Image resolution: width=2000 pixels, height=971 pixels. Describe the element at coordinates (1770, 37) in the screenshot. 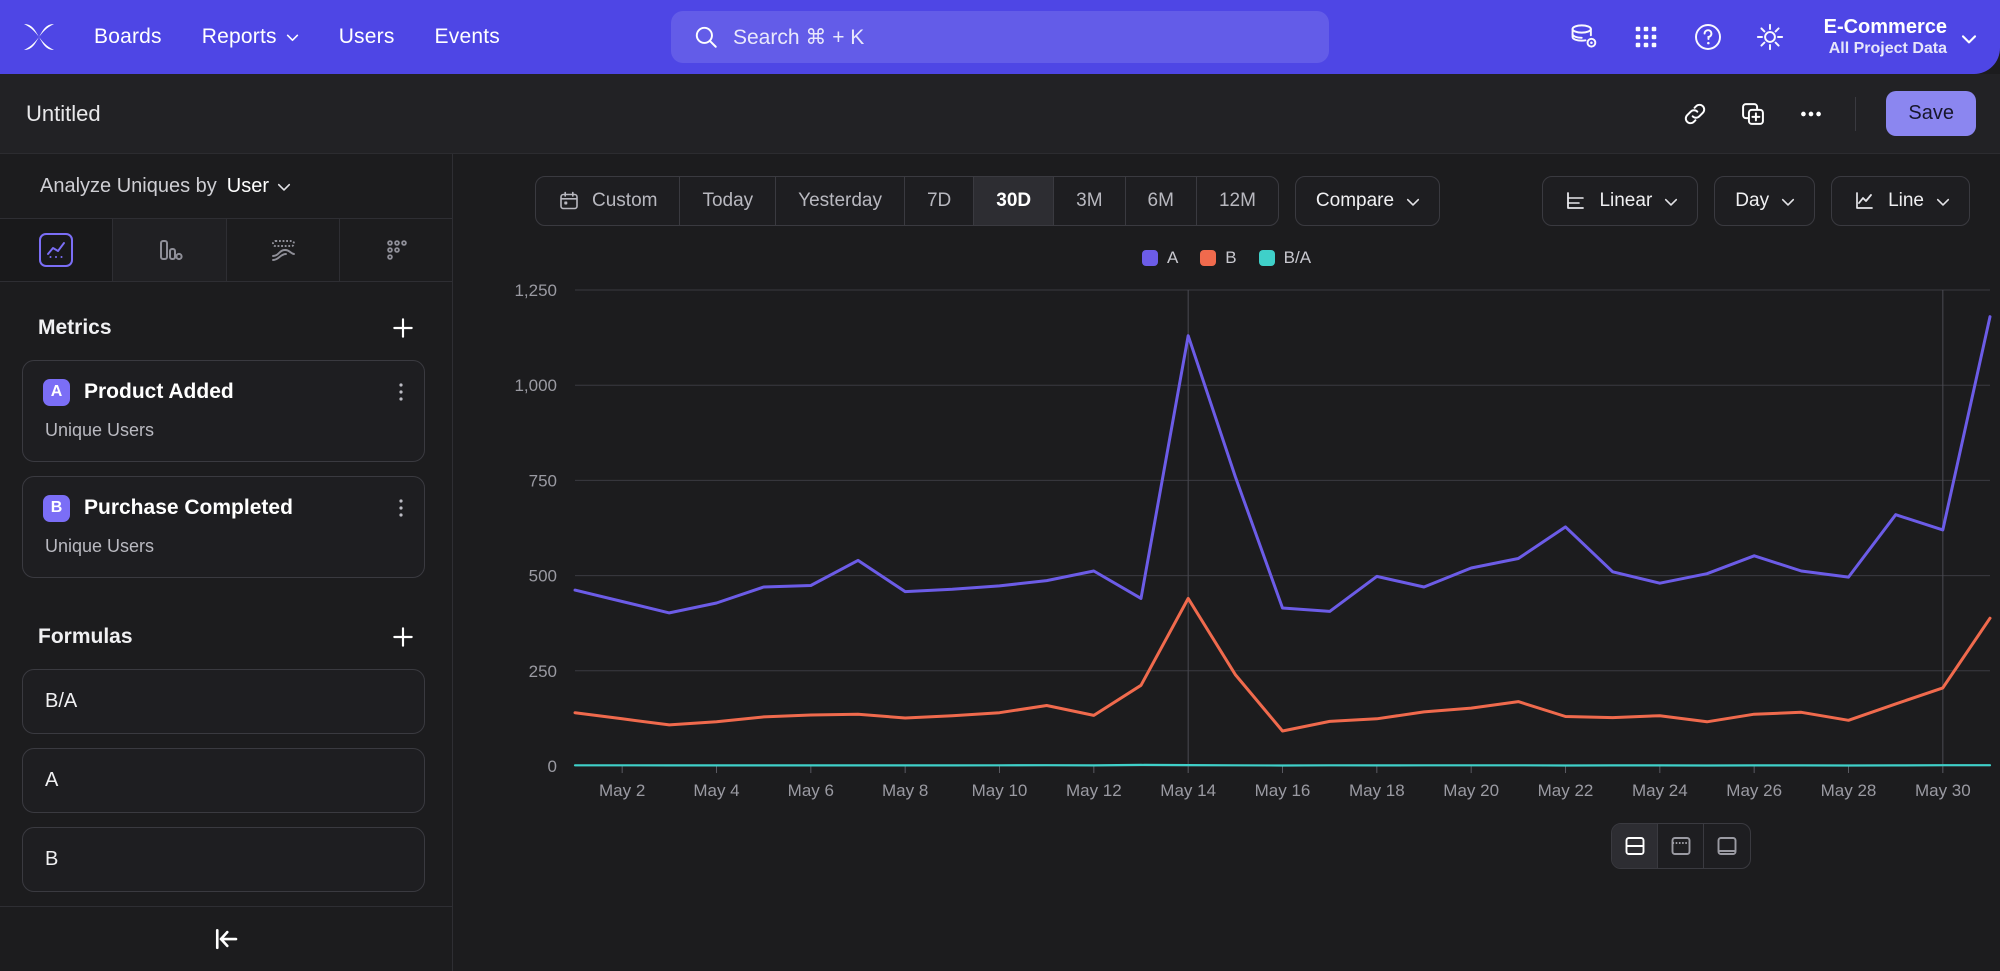

I see `settings-gear-icon` at that location.